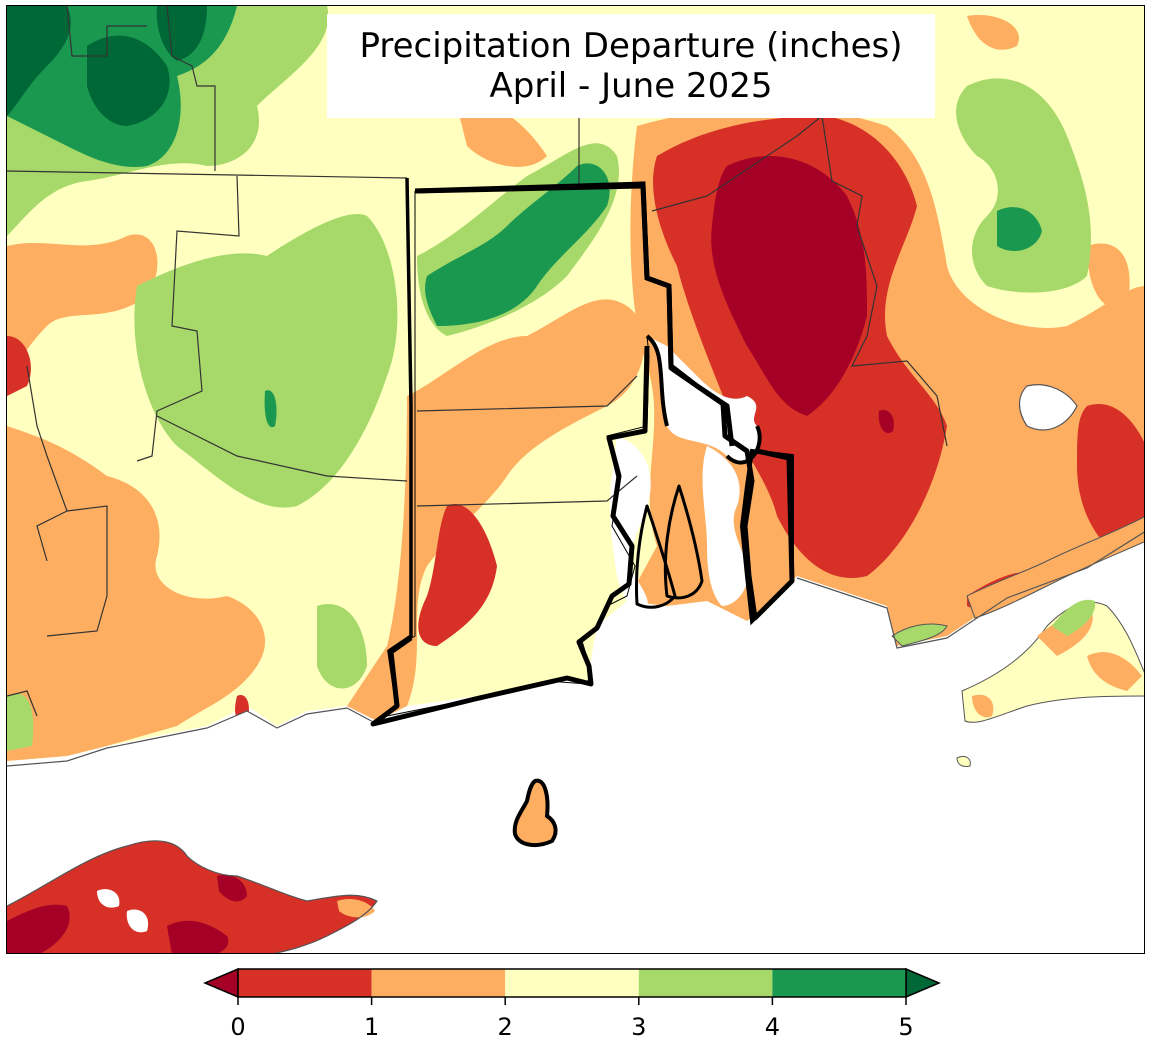 Image resolution: width=1151 pixels, height=1048 pixels. Describe the element at coordinates (631, 86) in the screenshot. I see `map-subtitle: April - June 2025` at that location.